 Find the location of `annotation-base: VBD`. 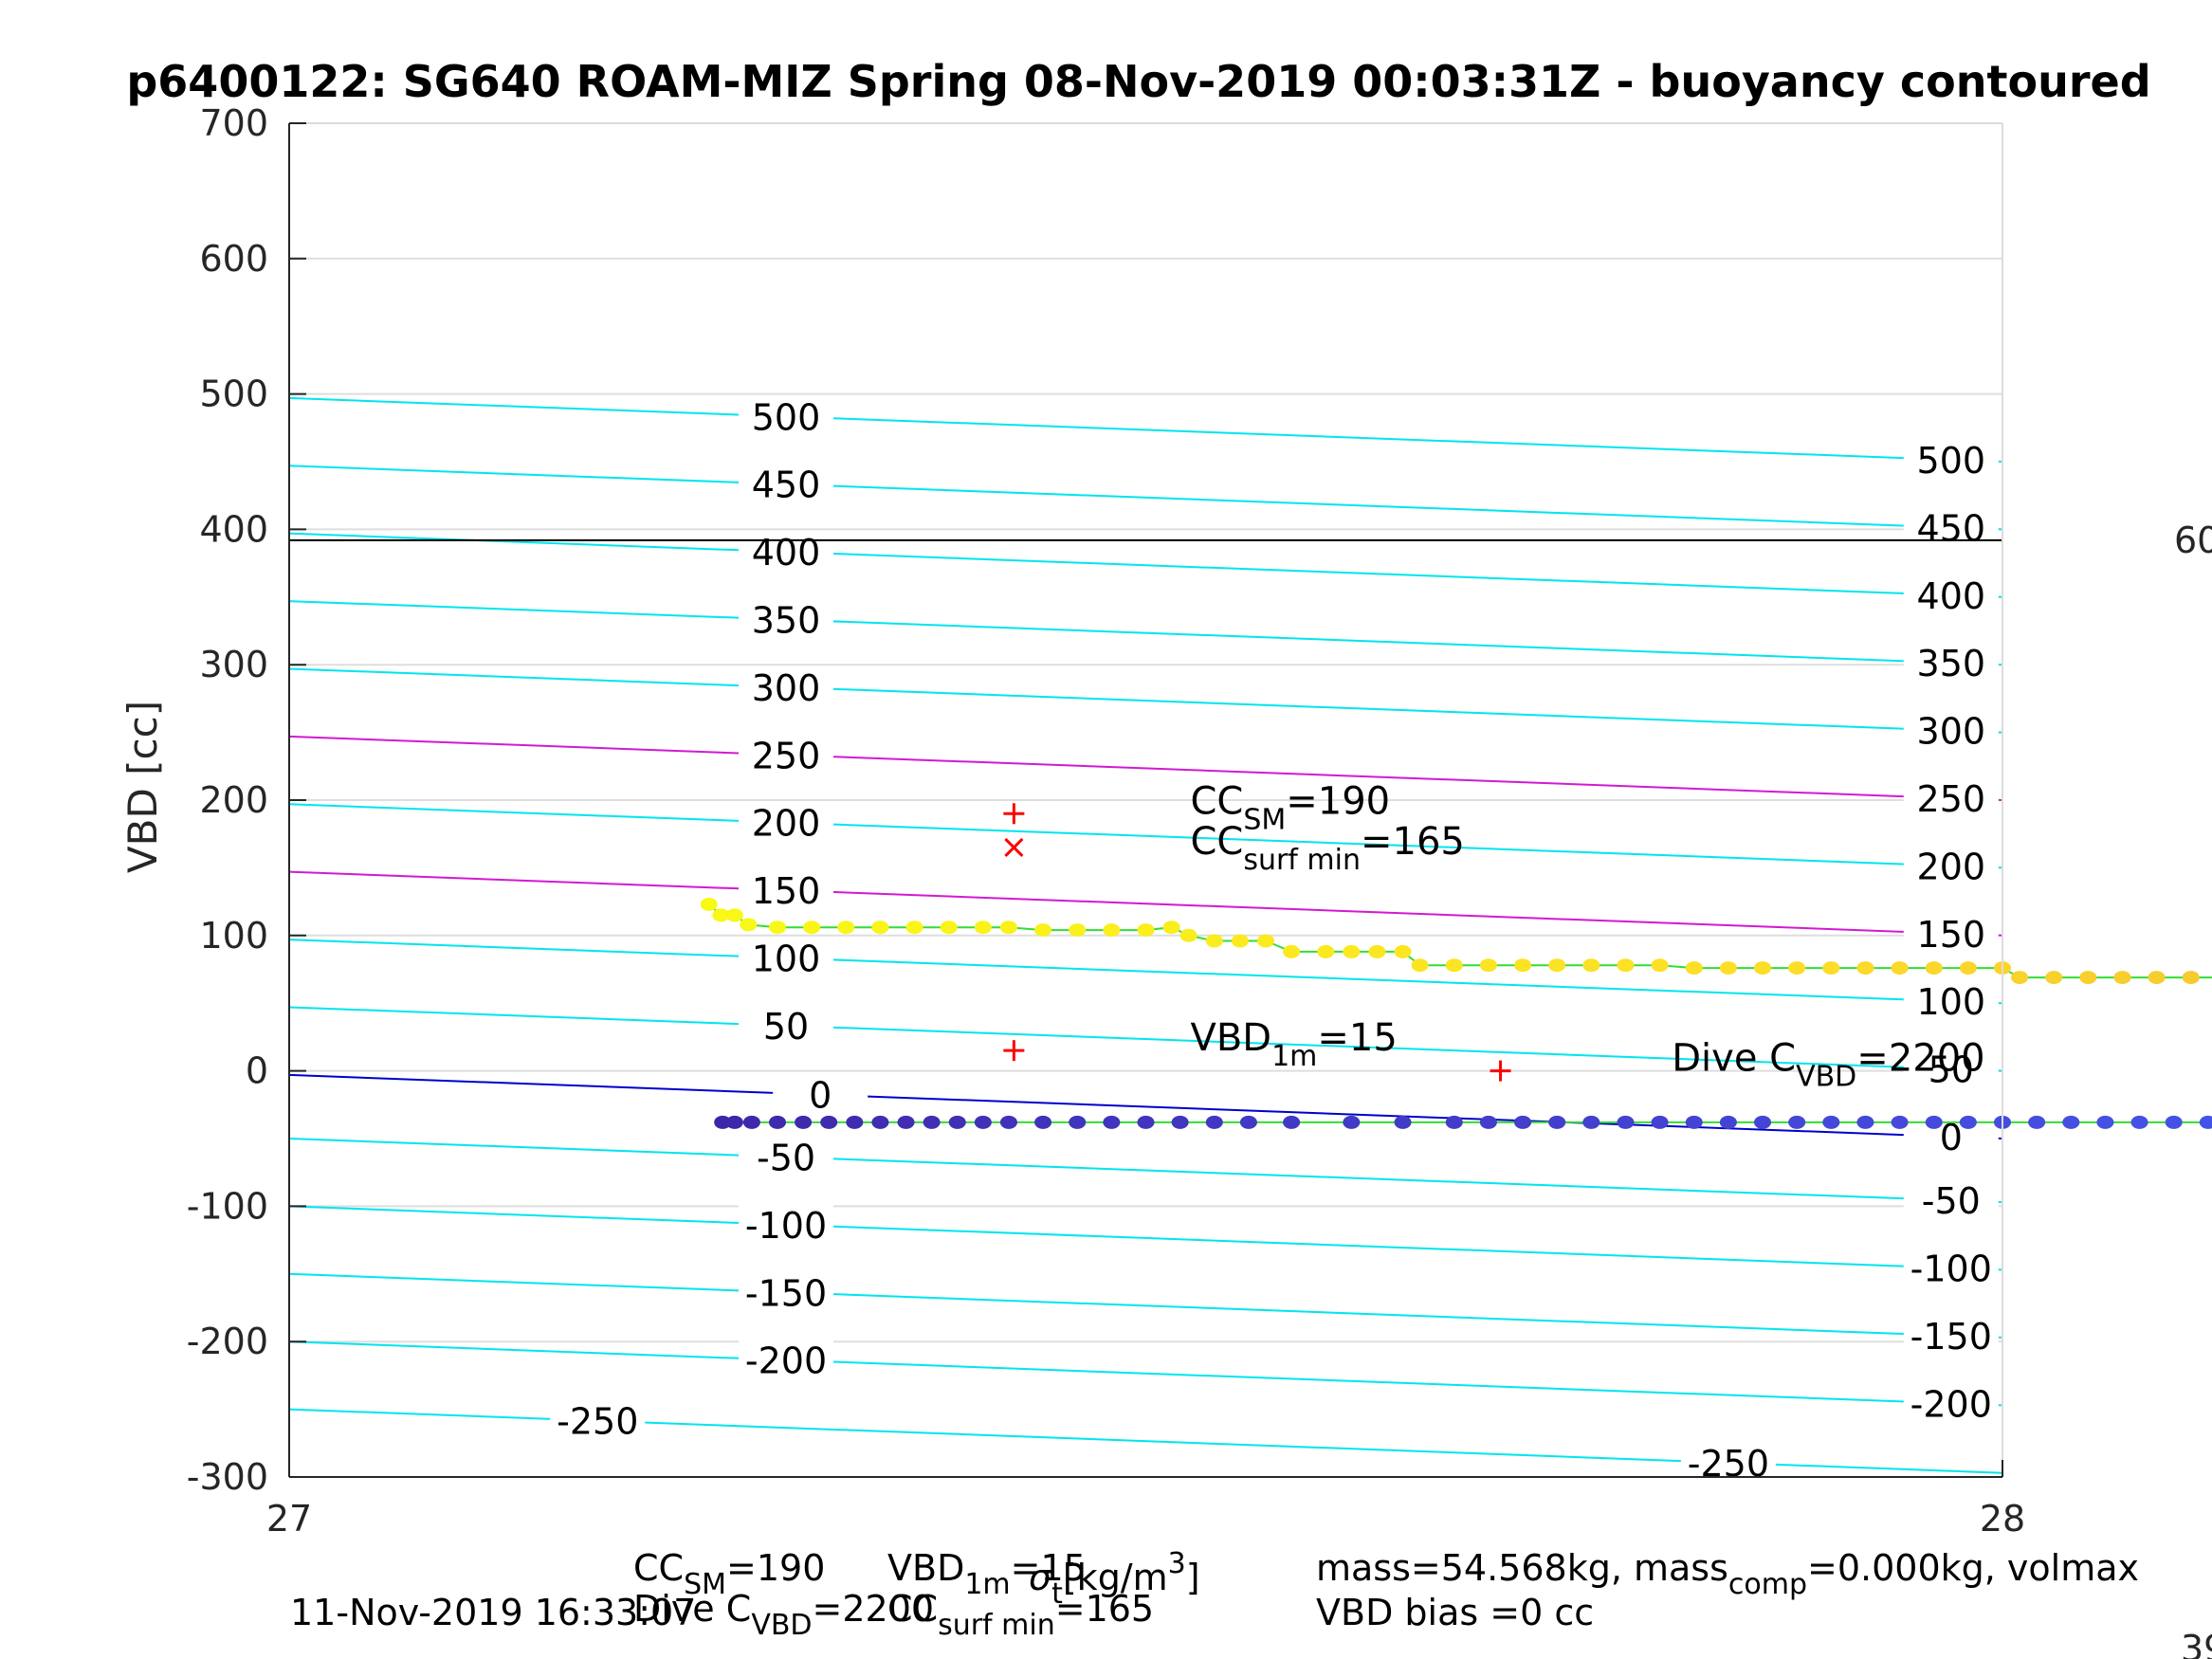

annotation-base: VBD is located at coordinates (1230, 1038).